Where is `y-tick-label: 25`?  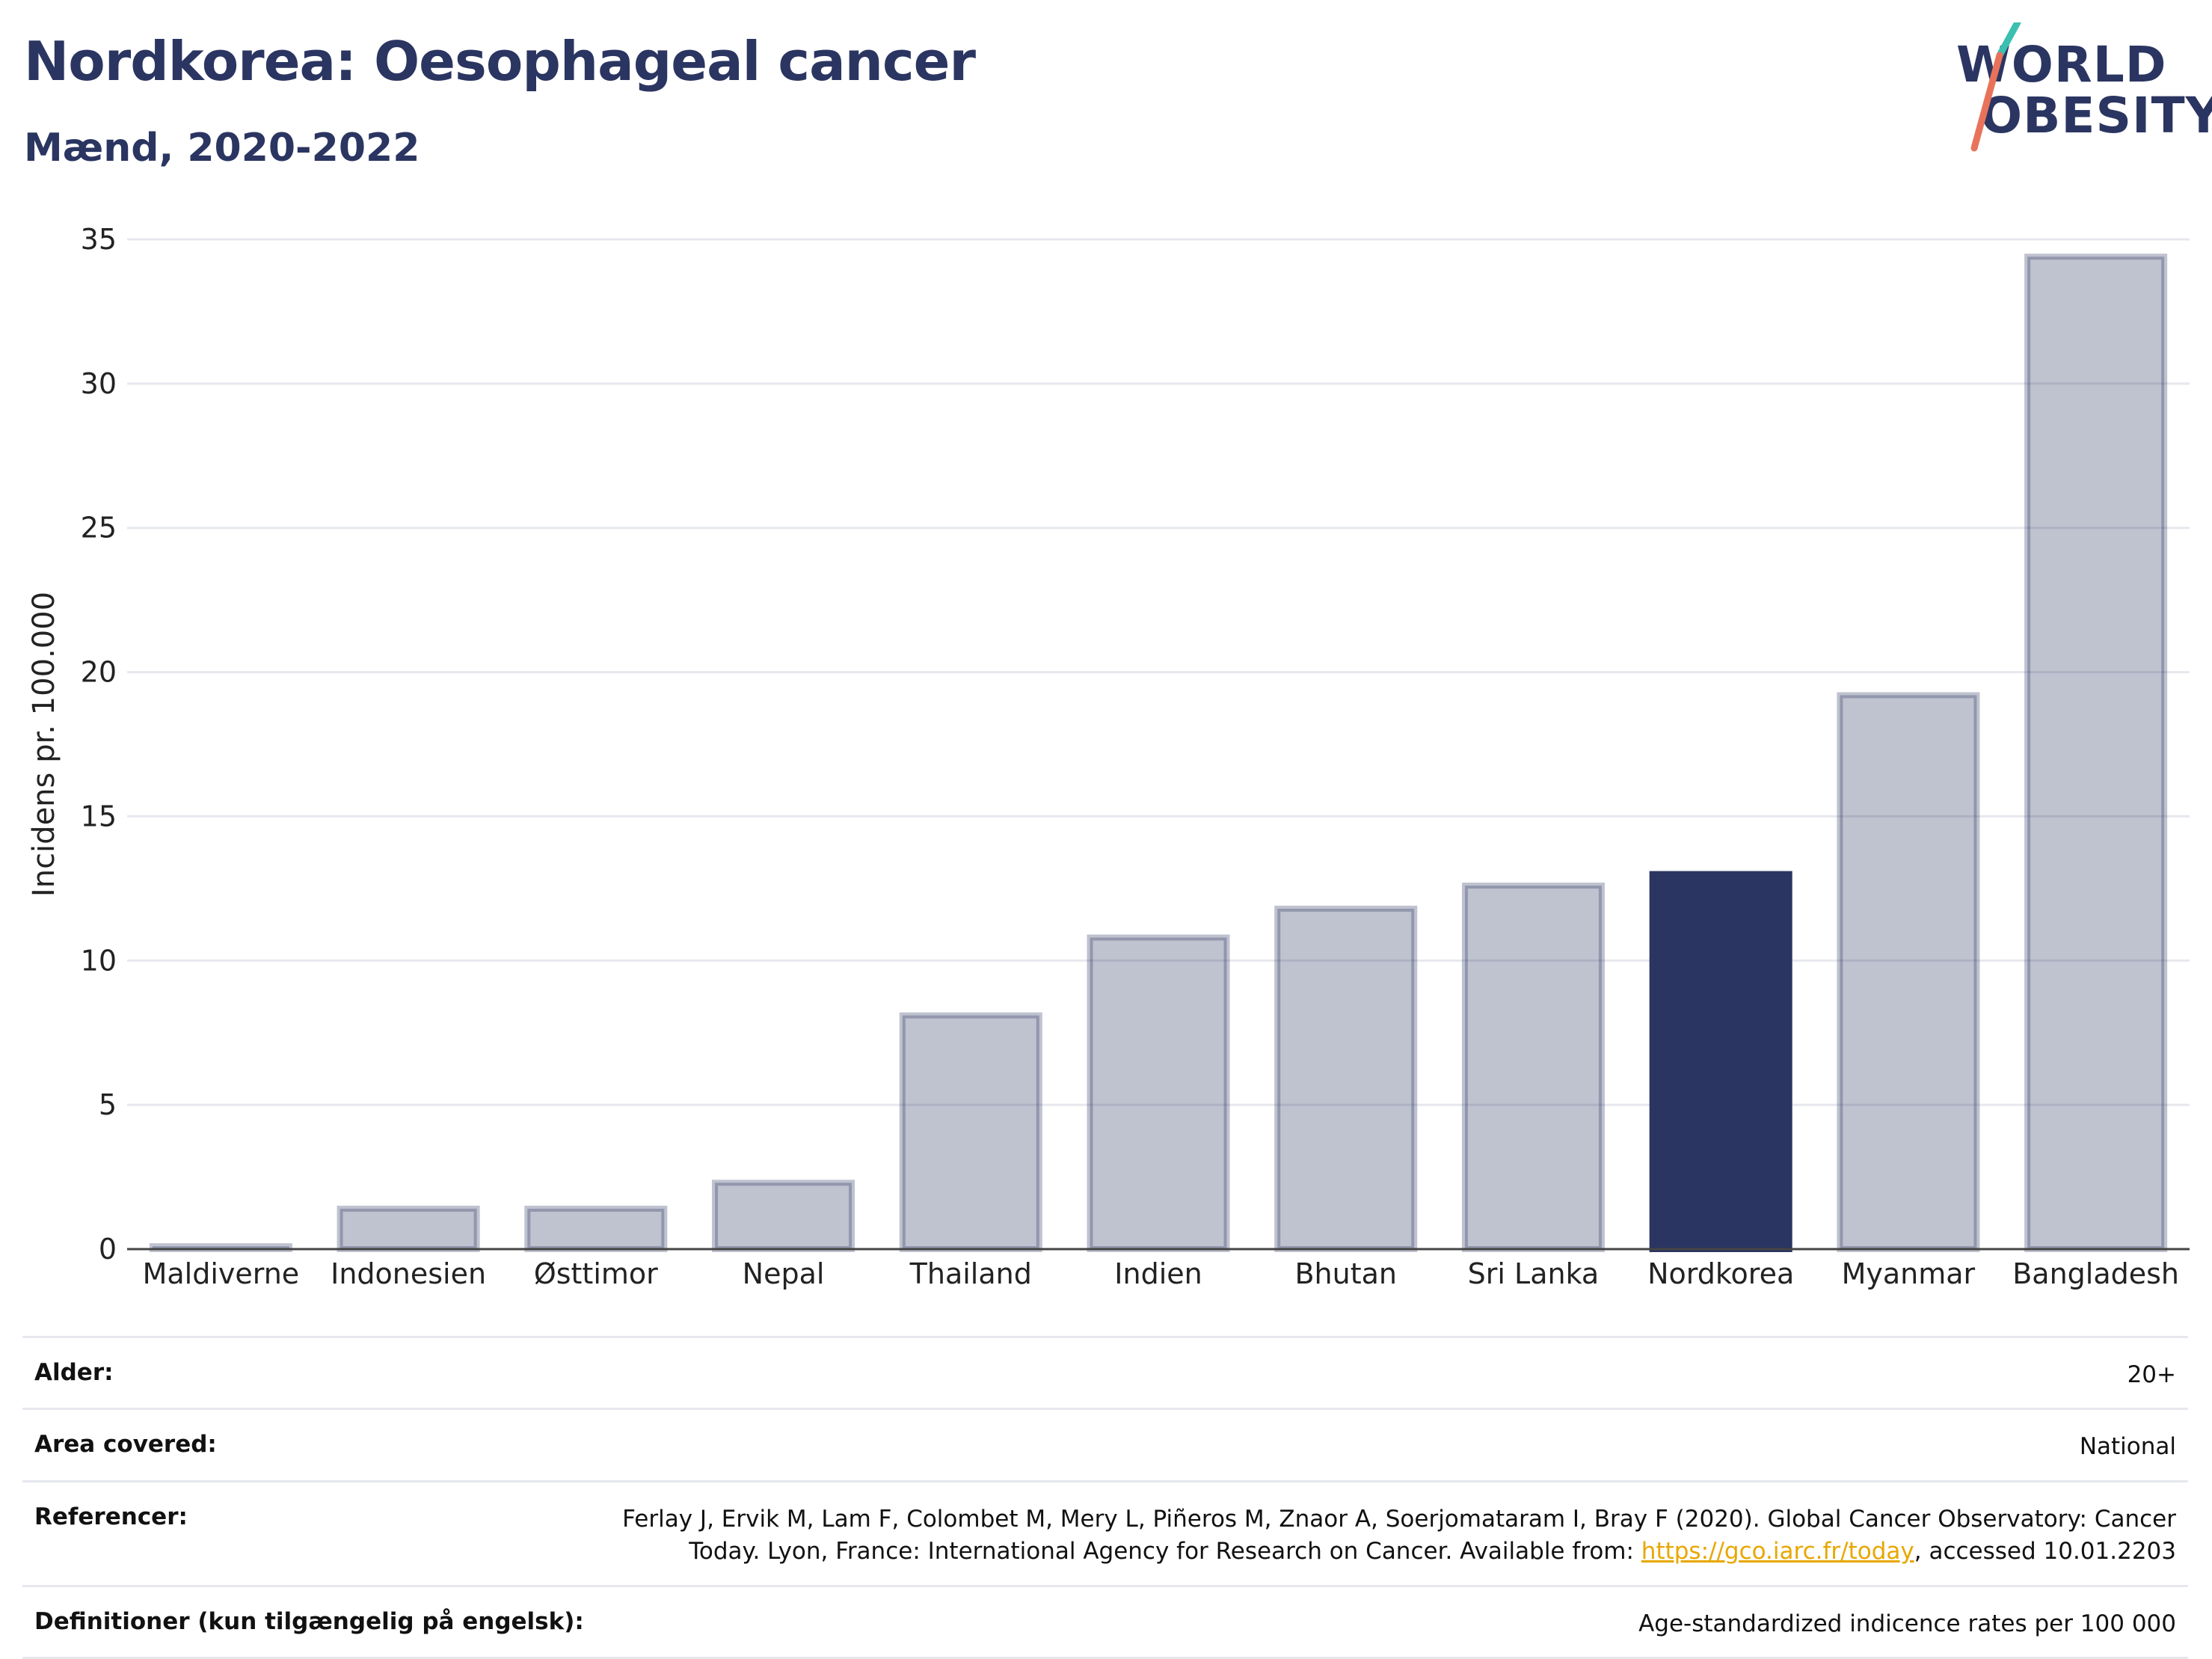 y-tick-label: 25 is located at coordinates (99, 528).